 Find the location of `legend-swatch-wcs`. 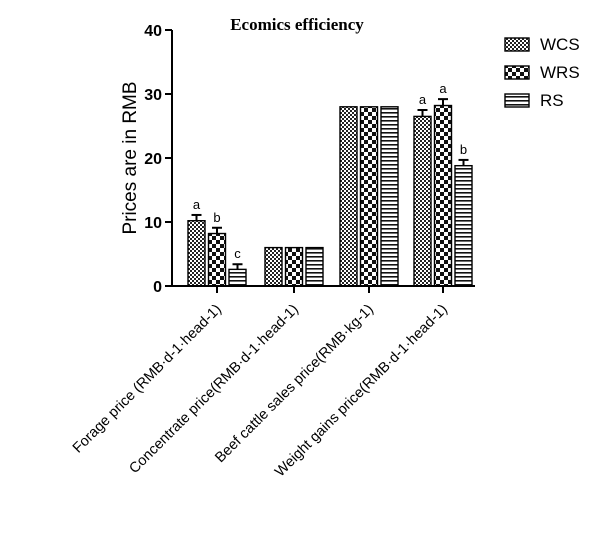

legend-swatch-wcs is located at coordinates (517, 44).